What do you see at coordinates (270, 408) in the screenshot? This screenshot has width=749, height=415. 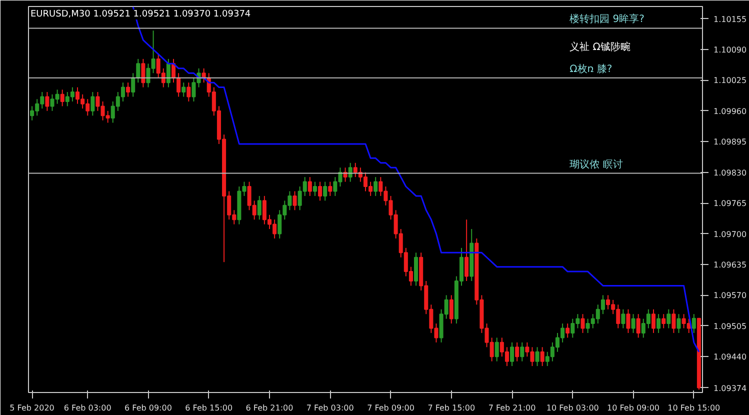 I see `x-tick-label: 6 Feb 21:00` at bounding box center [270, 408].